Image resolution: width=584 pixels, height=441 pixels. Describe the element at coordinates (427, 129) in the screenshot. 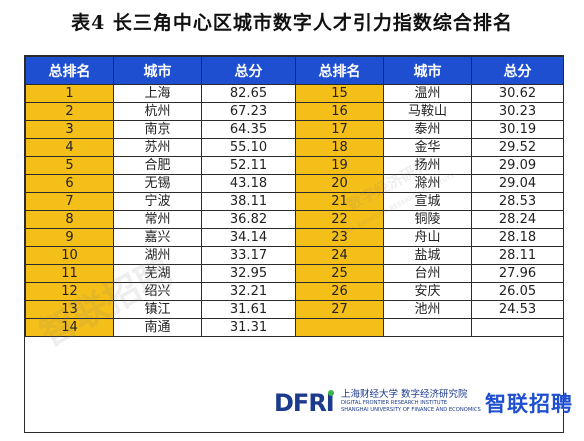

I see `city-cell: 泰州` at that location.